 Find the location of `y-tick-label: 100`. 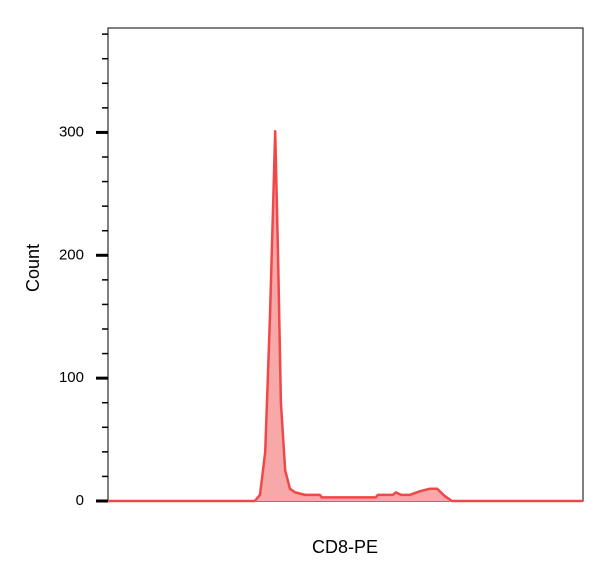

y-tick-label: 100 is located at coordinates (71, 377).